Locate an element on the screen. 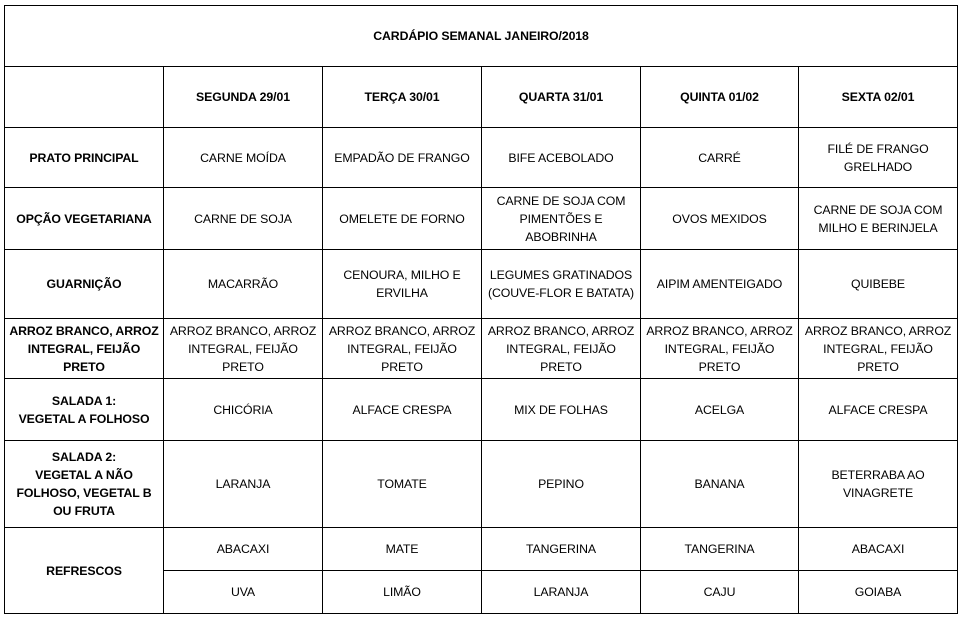 The height and width of the screenshot is (619, 961). menu-cell: AIPIM AMENTEIGADO is located at coordinates (719, 284).